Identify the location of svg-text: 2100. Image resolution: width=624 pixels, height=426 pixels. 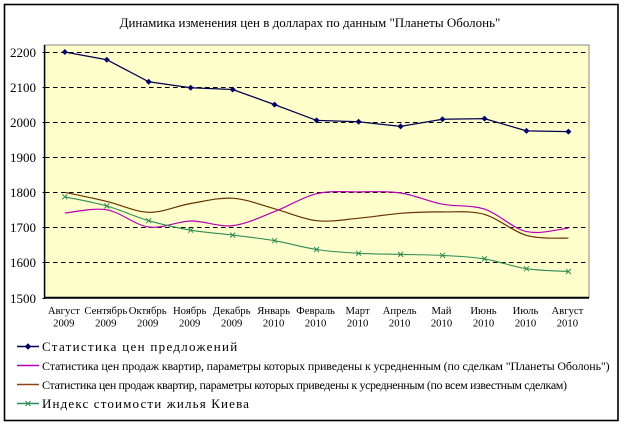
(23, 87).